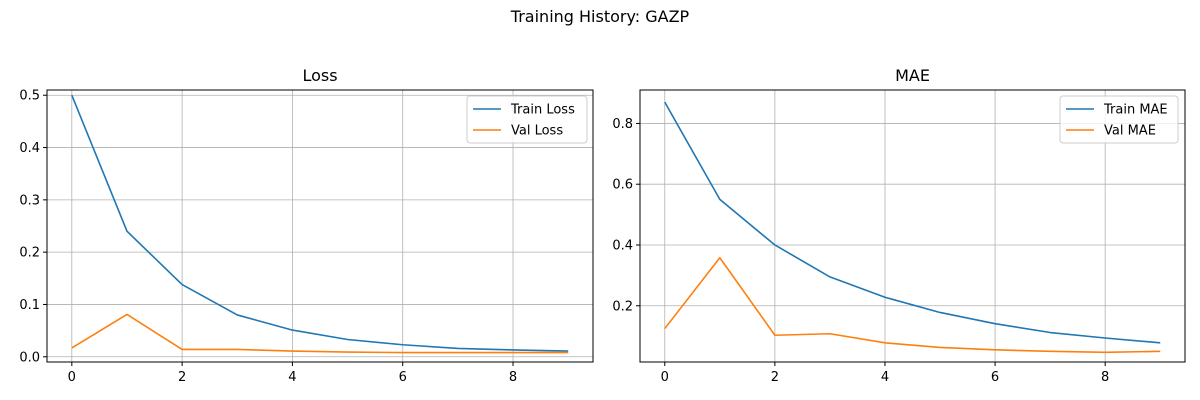 The height and width of the screenshot is (400, 1200). Describe the element at coordinates (29, 305) in the screenshot. I see `loss-y-tick-label: 0.1` at that location.